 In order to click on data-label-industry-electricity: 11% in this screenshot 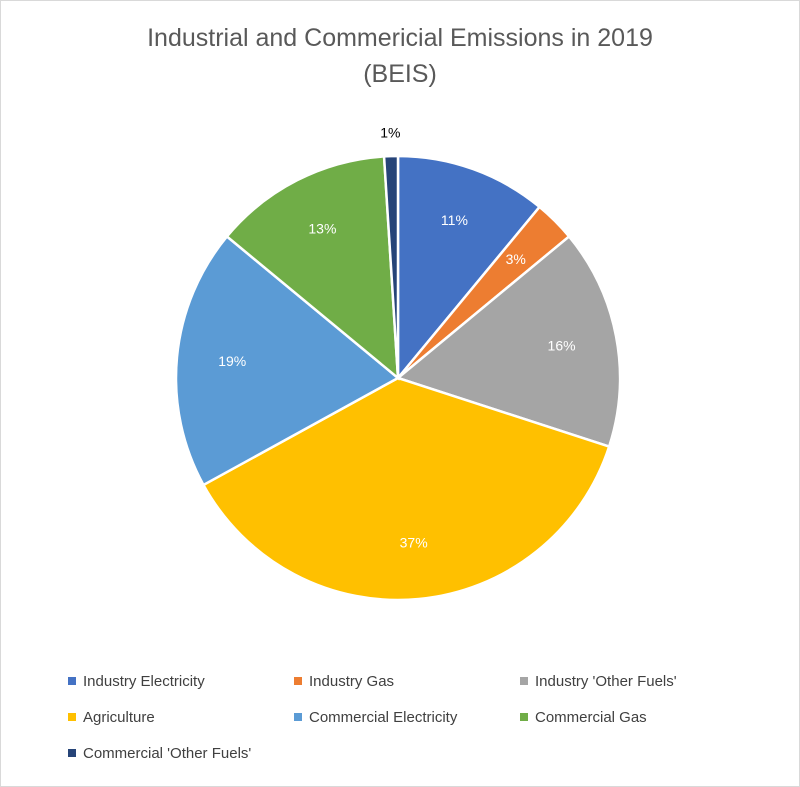, I will do `click(454, 220)`.